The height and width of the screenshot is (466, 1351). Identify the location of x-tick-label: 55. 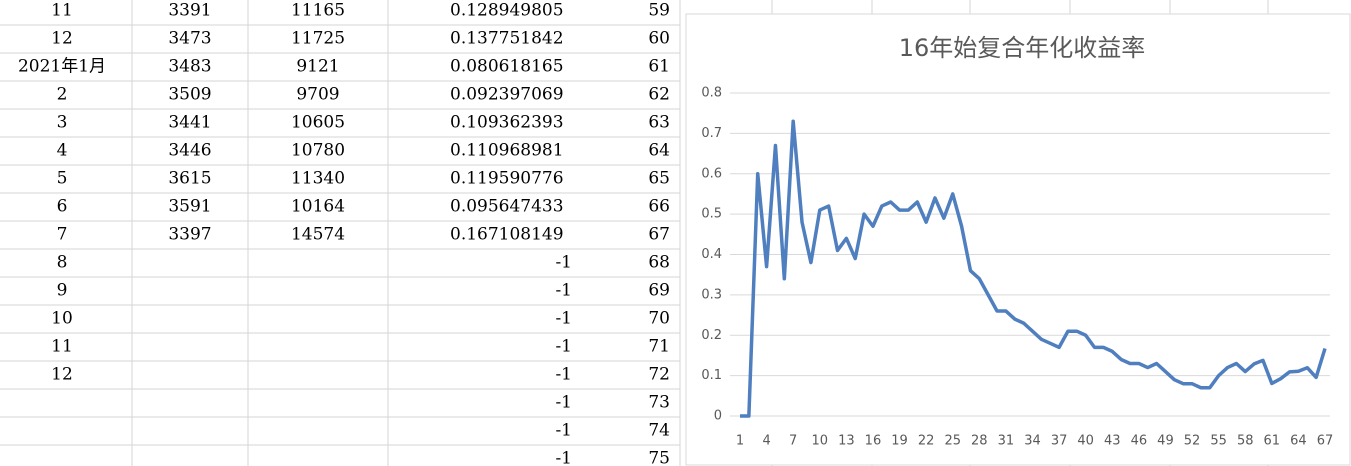
(1218, 441).